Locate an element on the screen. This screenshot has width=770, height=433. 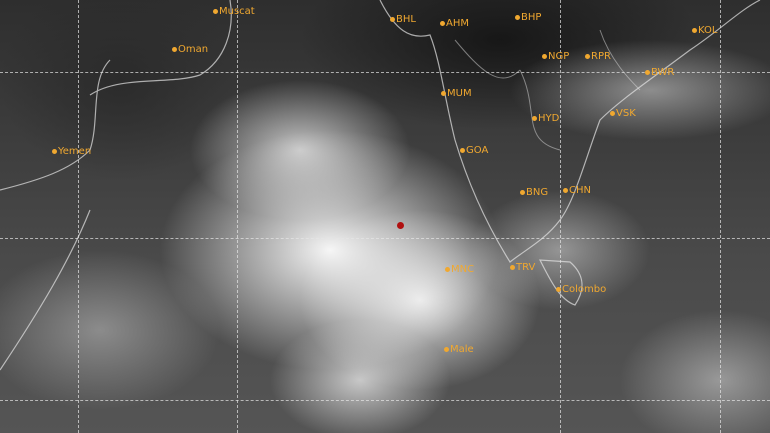
city-label: KOL is located at coordinates (704, 30).